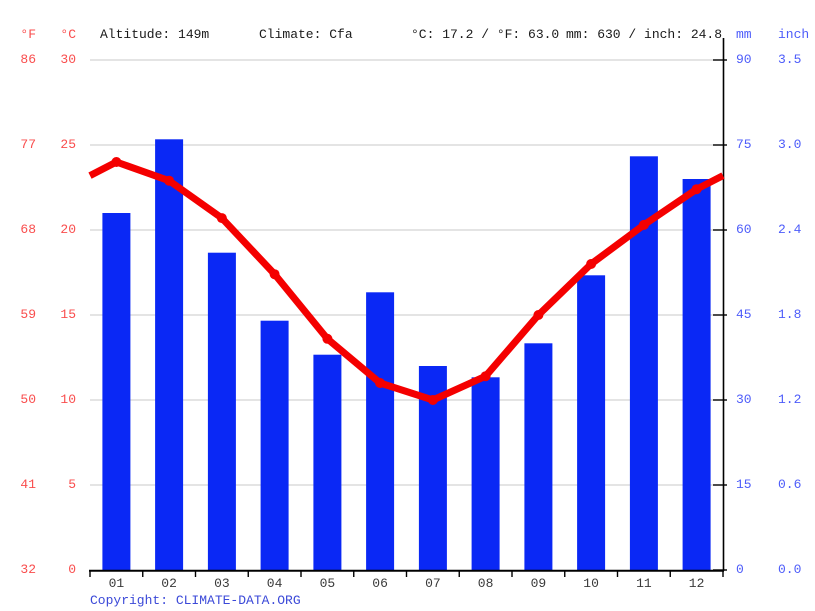 The width and height of the screenshot is (815, 611). What do you see at coordinates (28, 314) in the screenshot?
I see `fahrenheit-tick-label: 59` at bounding box center [28, 314].